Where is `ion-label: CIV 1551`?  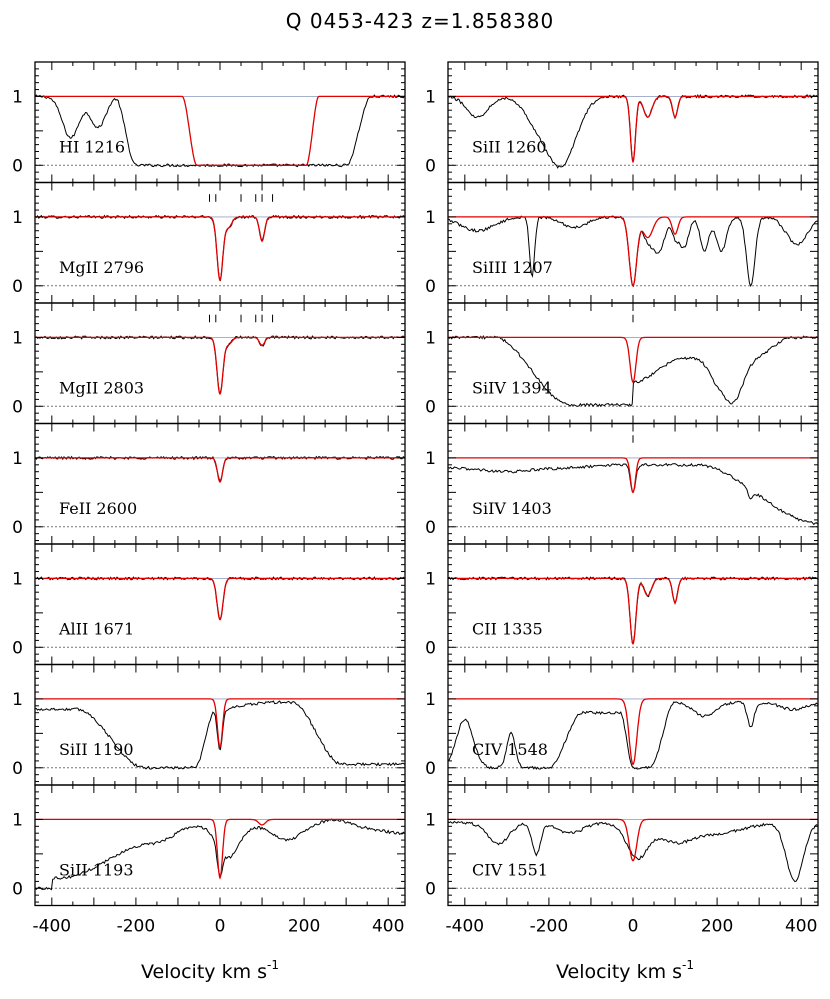 ion-label: CIV 1551 is located at coordinates (510, 870).